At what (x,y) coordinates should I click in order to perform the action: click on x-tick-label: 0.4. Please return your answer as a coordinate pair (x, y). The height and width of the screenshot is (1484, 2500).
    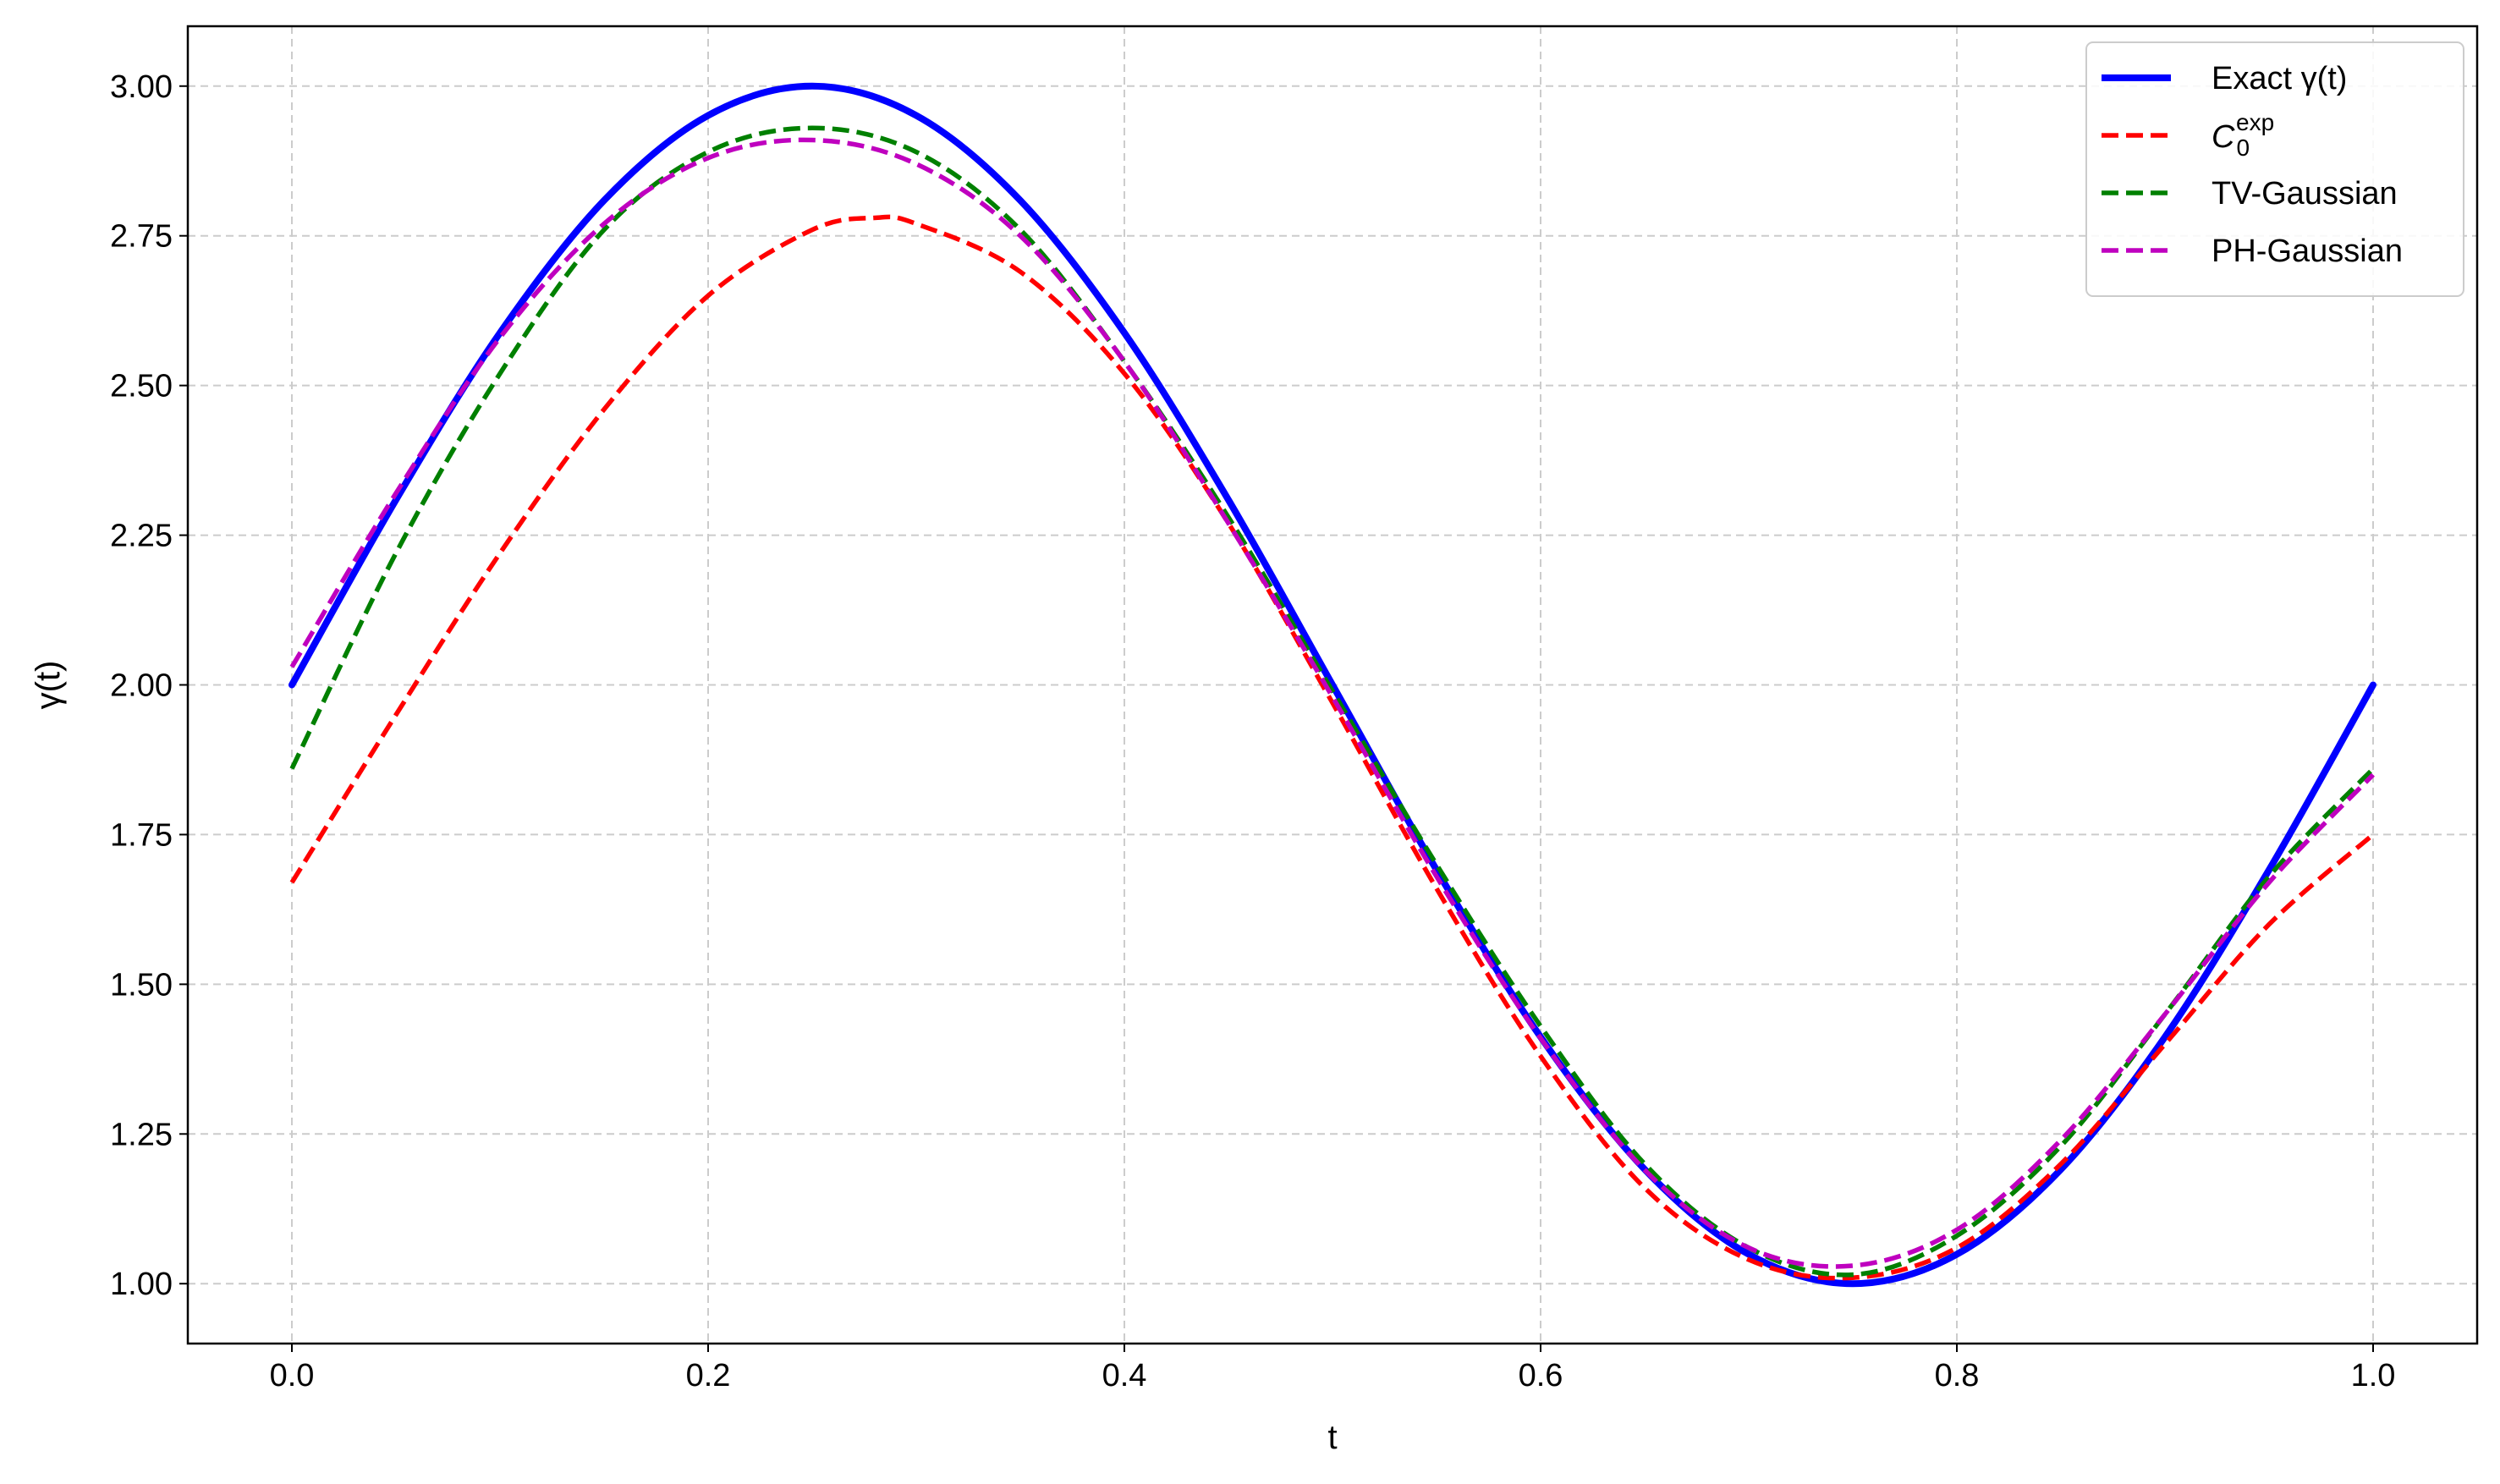
    Looking at the image, I should click on (1124, 1375).